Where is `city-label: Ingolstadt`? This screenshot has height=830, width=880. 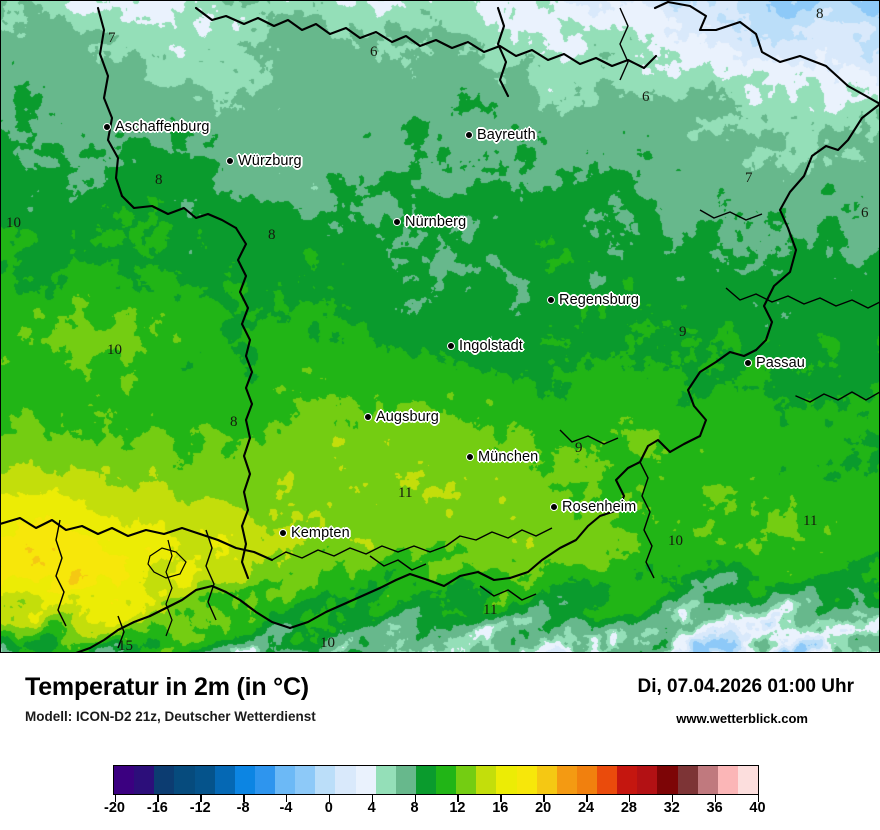
city-label: Ingolstadt is located at coordinates (491, 346).